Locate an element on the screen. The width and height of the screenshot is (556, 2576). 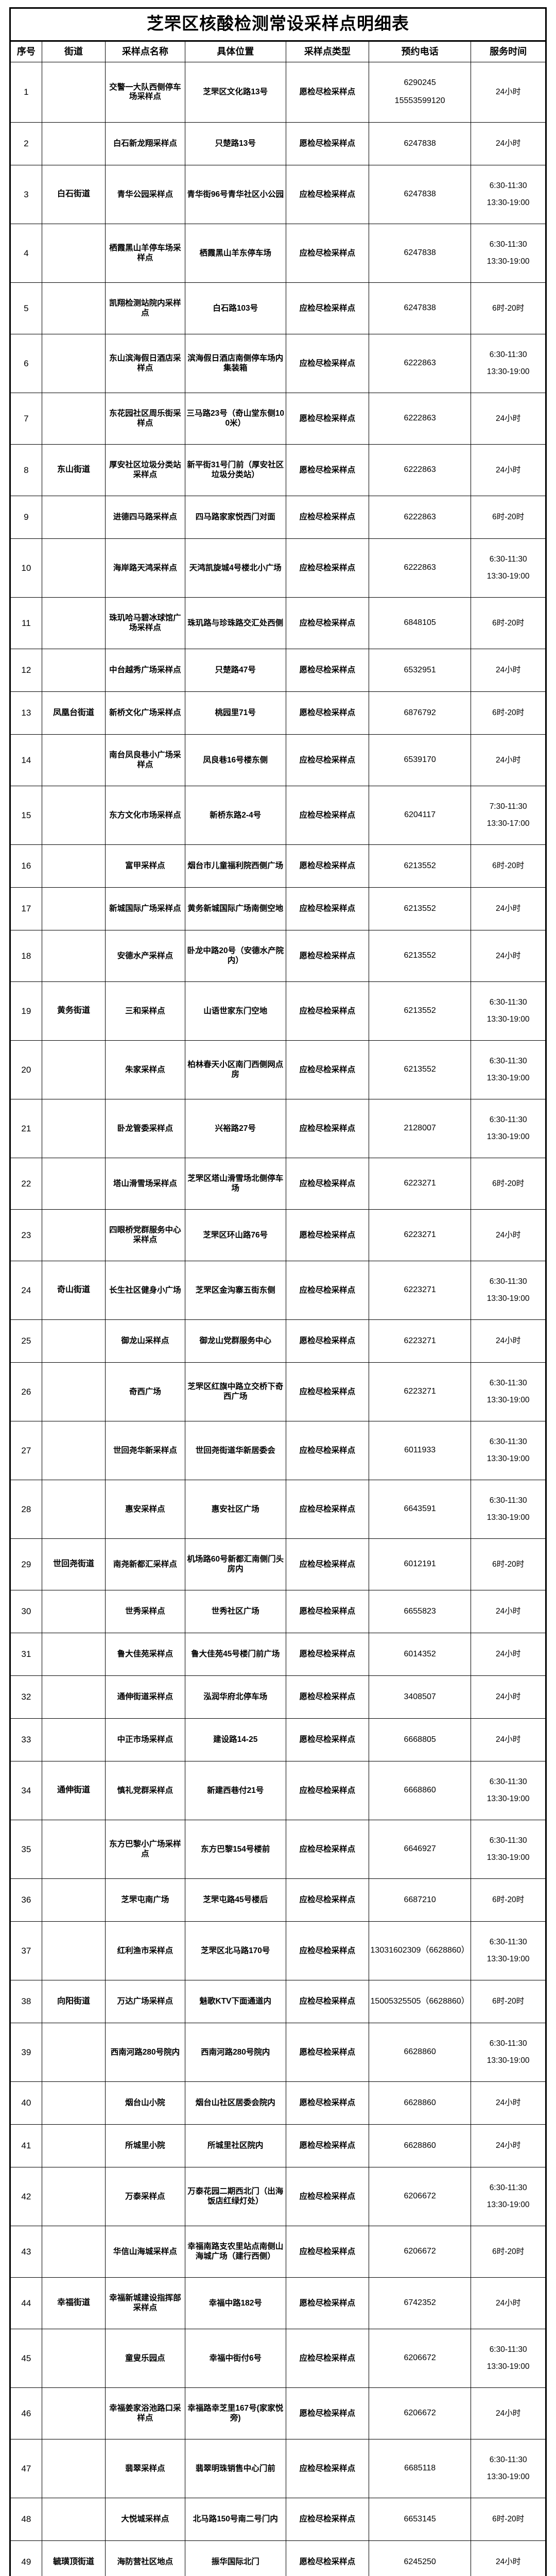
cell-location: 滨海假日酒店南侧停车场内集装箱 is located at coordinates (235, 364).